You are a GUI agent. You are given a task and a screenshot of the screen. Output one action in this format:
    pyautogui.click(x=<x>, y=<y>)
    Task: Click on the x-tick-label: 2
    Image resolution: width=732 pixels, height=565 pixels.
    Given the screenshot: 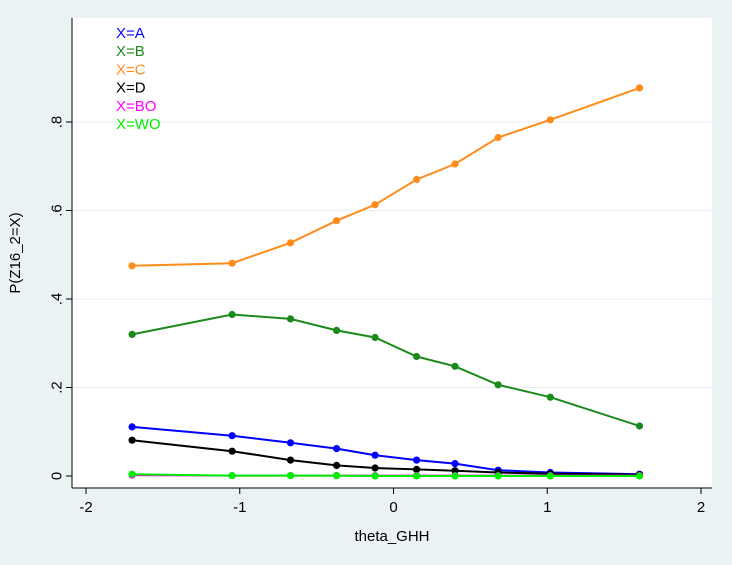 What is the action you would take?
    pyautogui.click(x=701, y=507)
    